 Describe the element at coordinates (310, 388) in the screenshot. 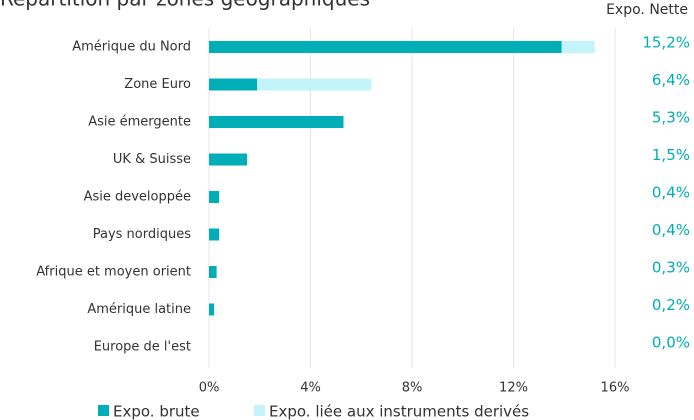

I see `x-tick-label: 4%` at that location.